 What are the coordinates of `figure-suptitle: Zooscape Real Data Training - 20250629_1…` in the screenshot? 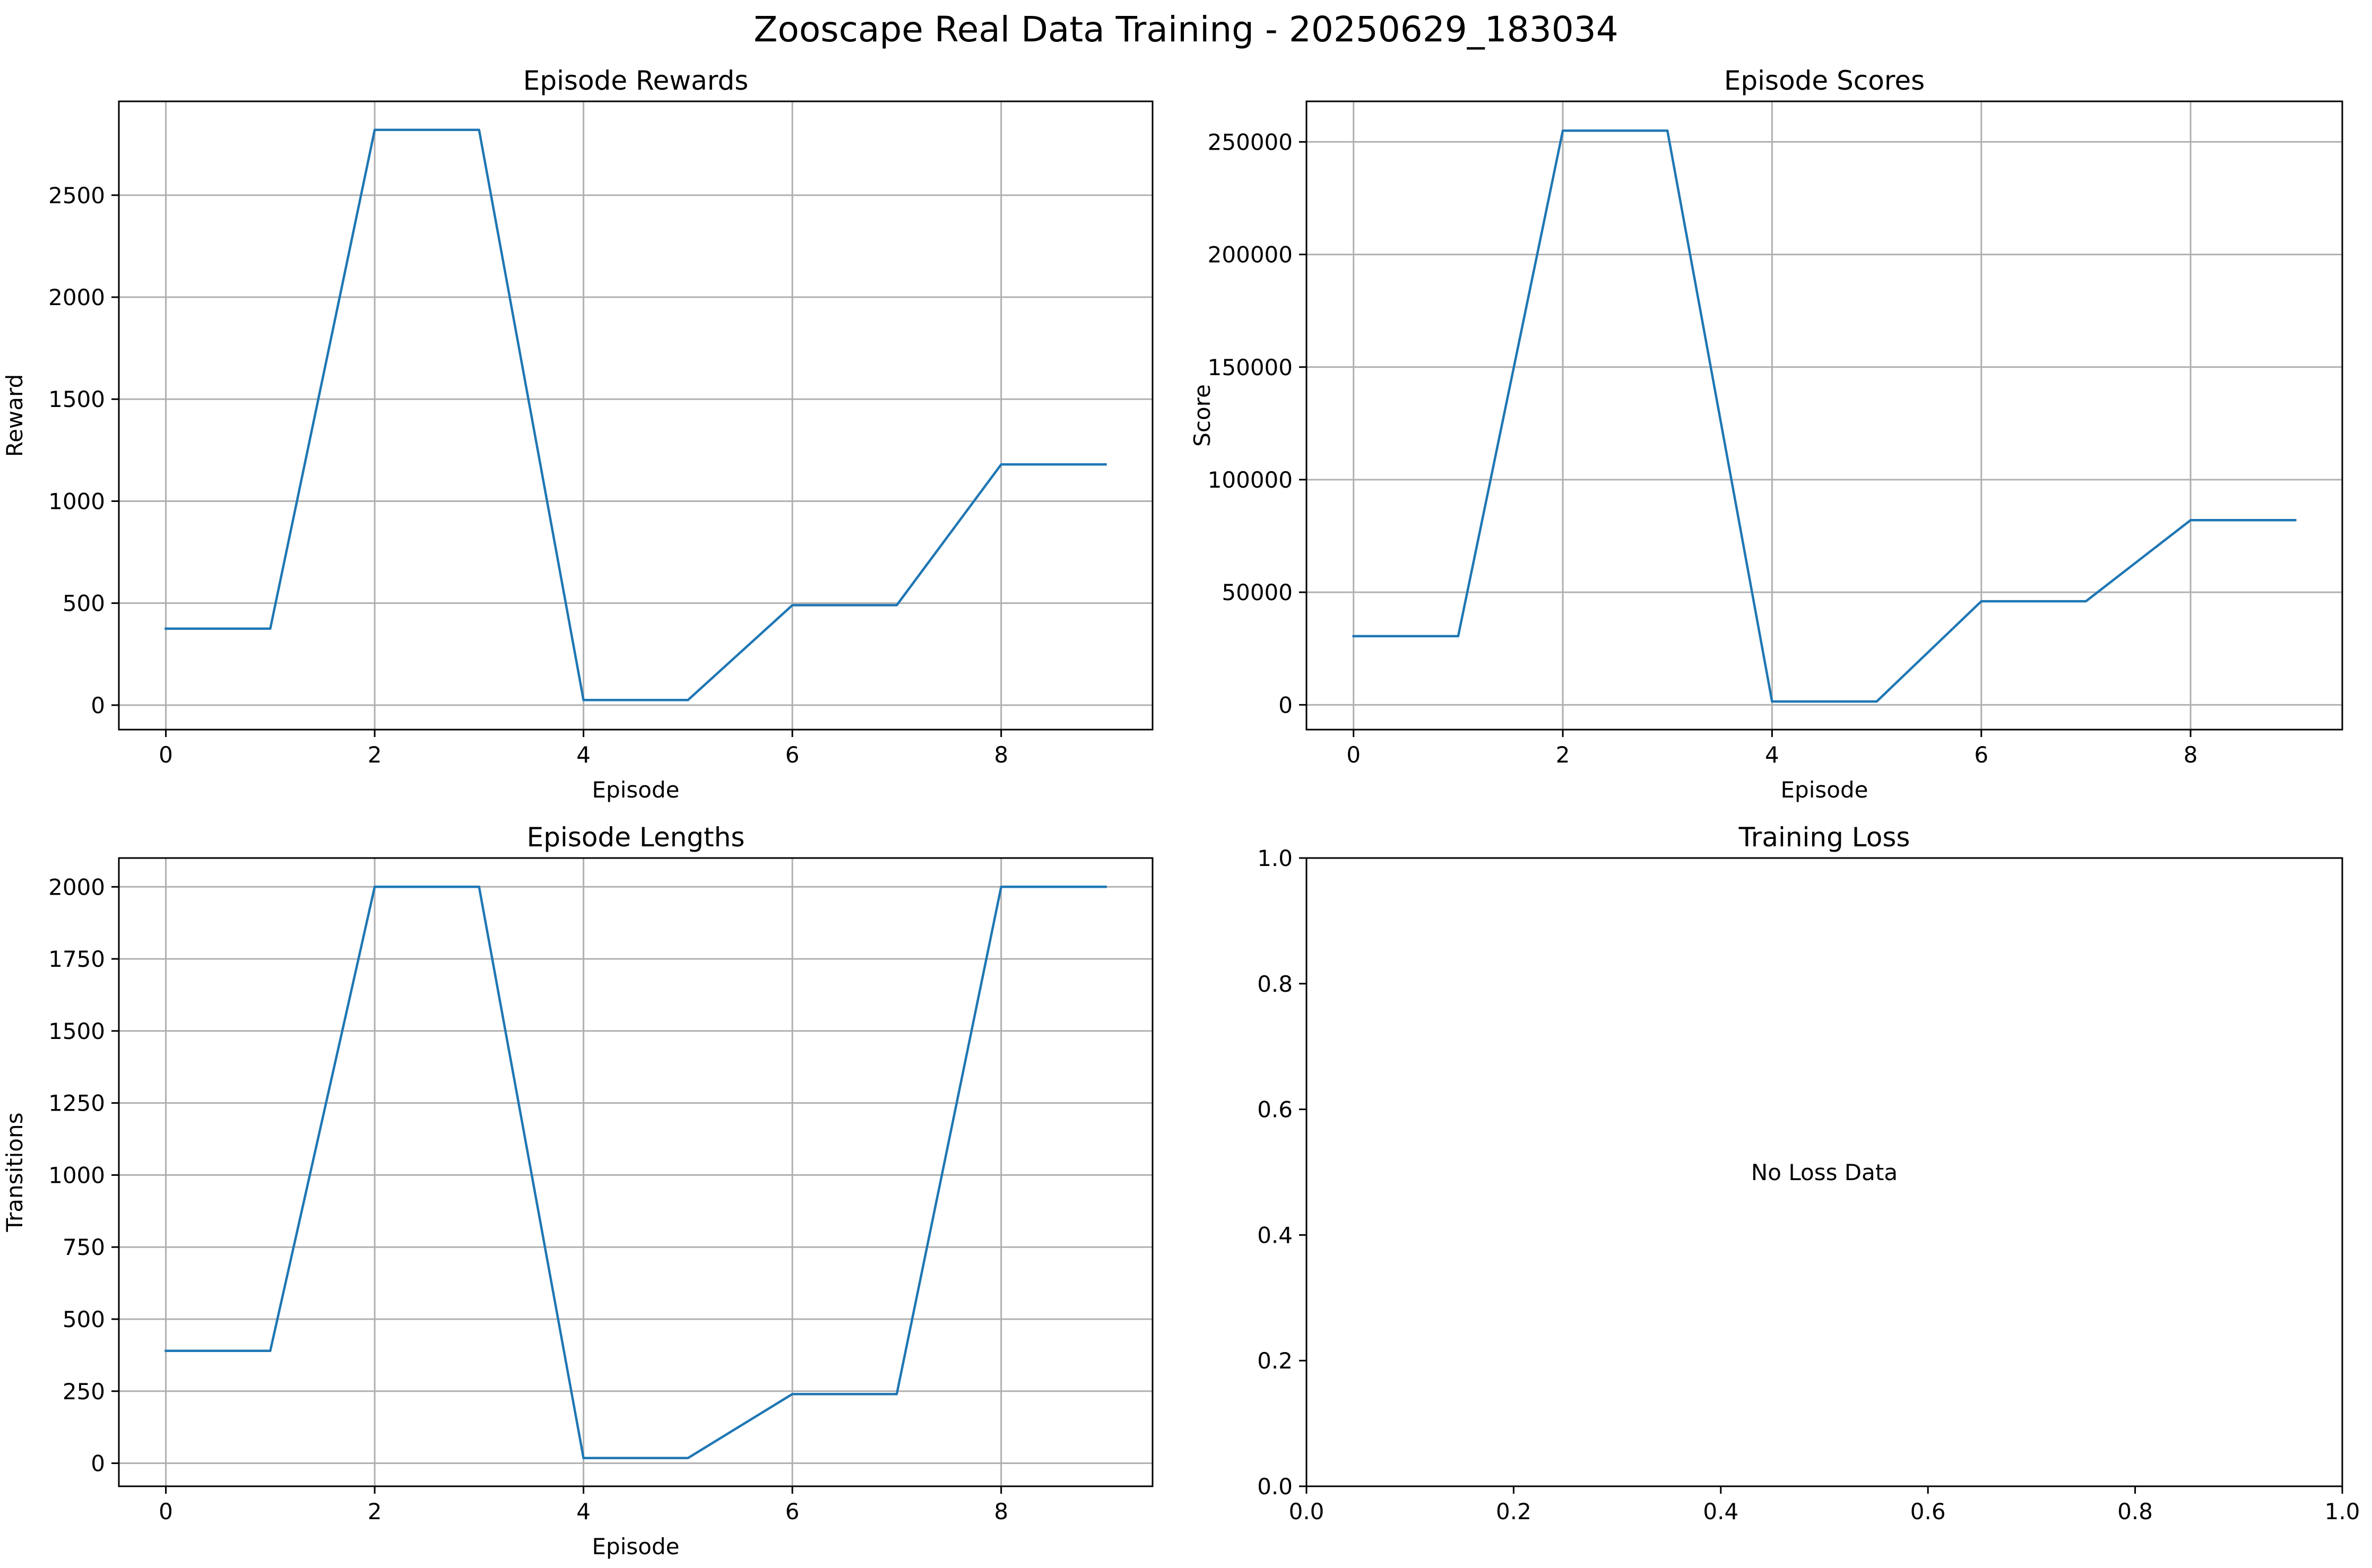 It's located at (1186, 29).